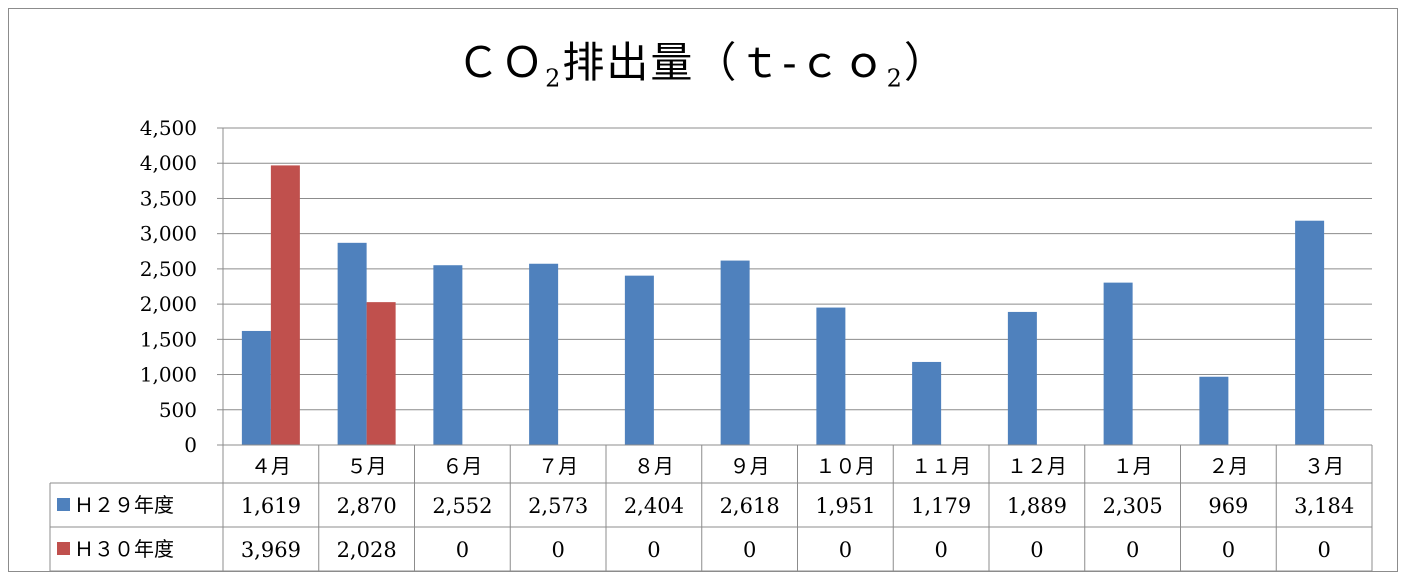 This screenshot has height=580, width=1405. Describe the element at coordinates (1037, 466) in the screenshot. I see `x-tick-label: １２月` at that location.